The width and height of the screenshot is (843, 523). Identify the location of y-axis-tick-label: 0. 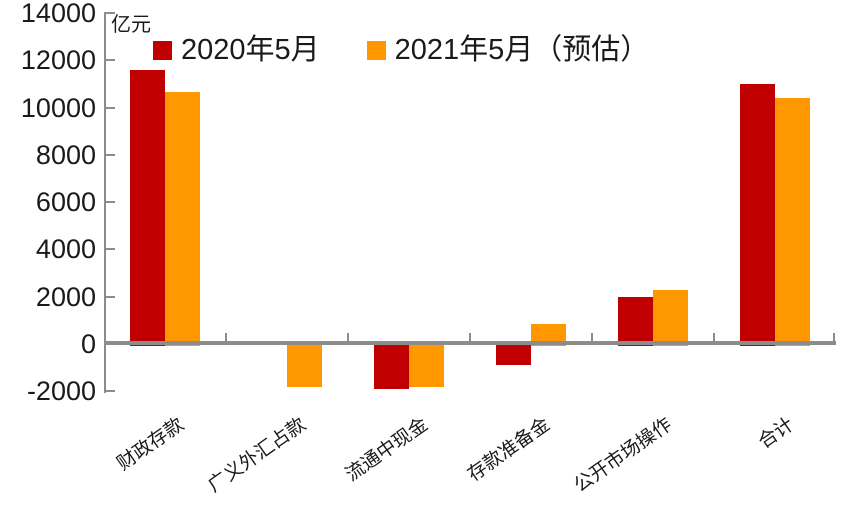
(88, 344).